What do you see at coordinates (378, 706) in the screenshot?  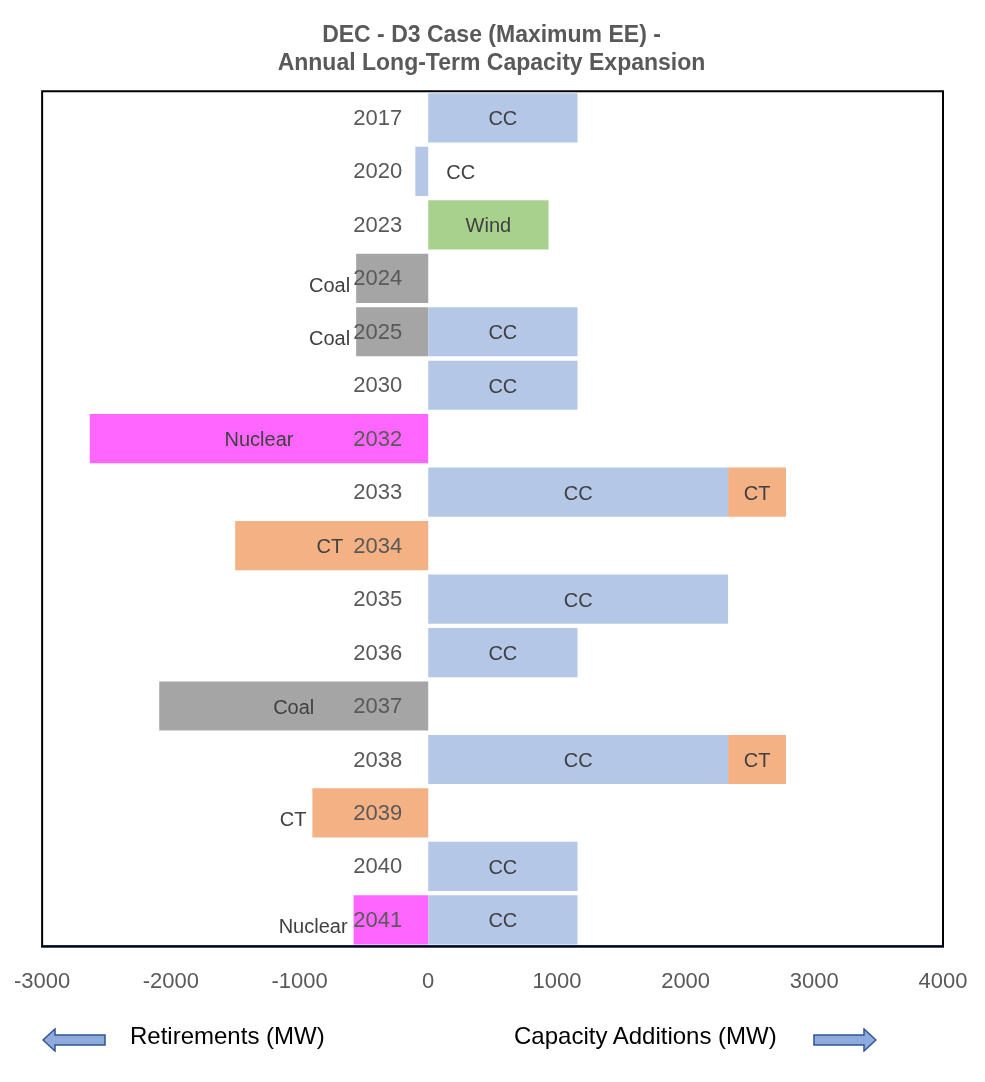 I see `y-tick-label: 2037` at bounding box center [378, 706].